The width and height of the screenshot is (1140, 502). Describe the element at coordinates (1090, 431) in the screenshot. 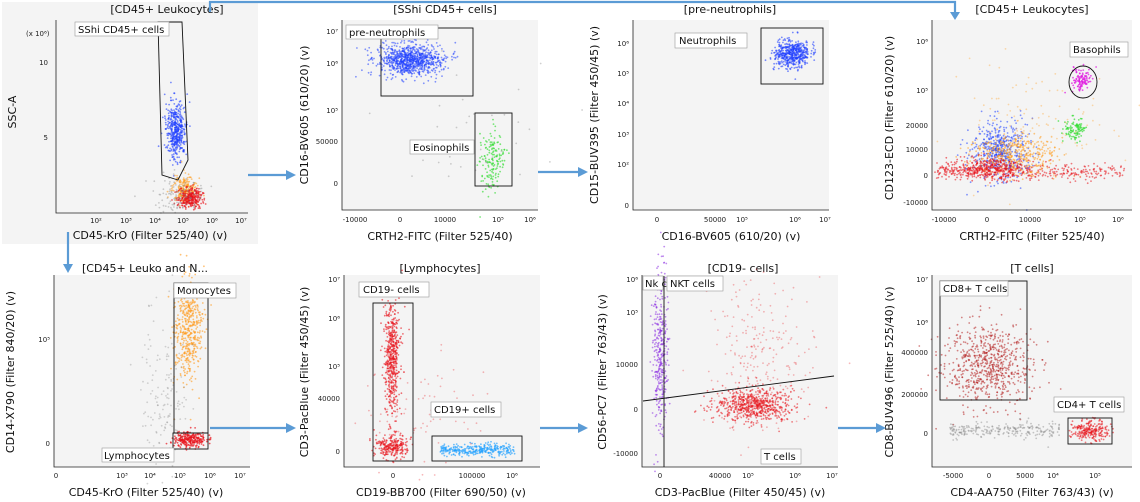

I see `gate-cd4-t-cells` at that location.